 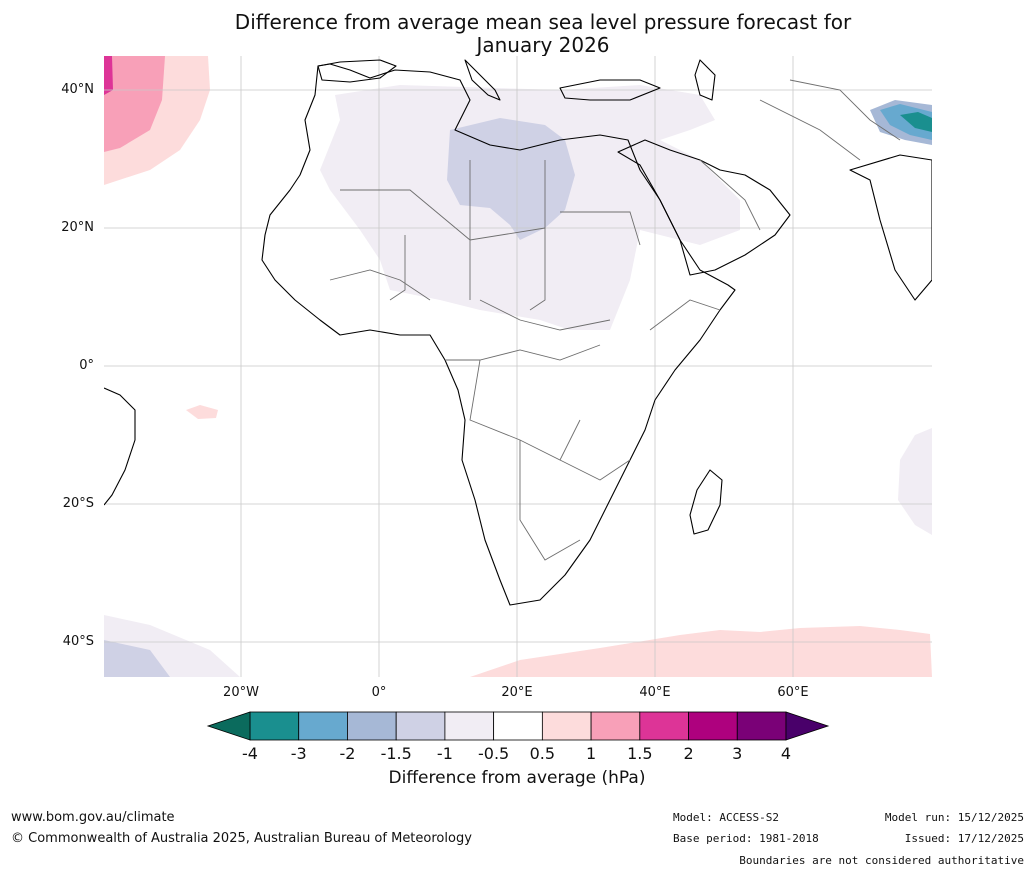 What do you see at coordinates (640, 753) in the screenshot?
I see `colorbar-tick: 1.5` at bounding box center [640, 753].